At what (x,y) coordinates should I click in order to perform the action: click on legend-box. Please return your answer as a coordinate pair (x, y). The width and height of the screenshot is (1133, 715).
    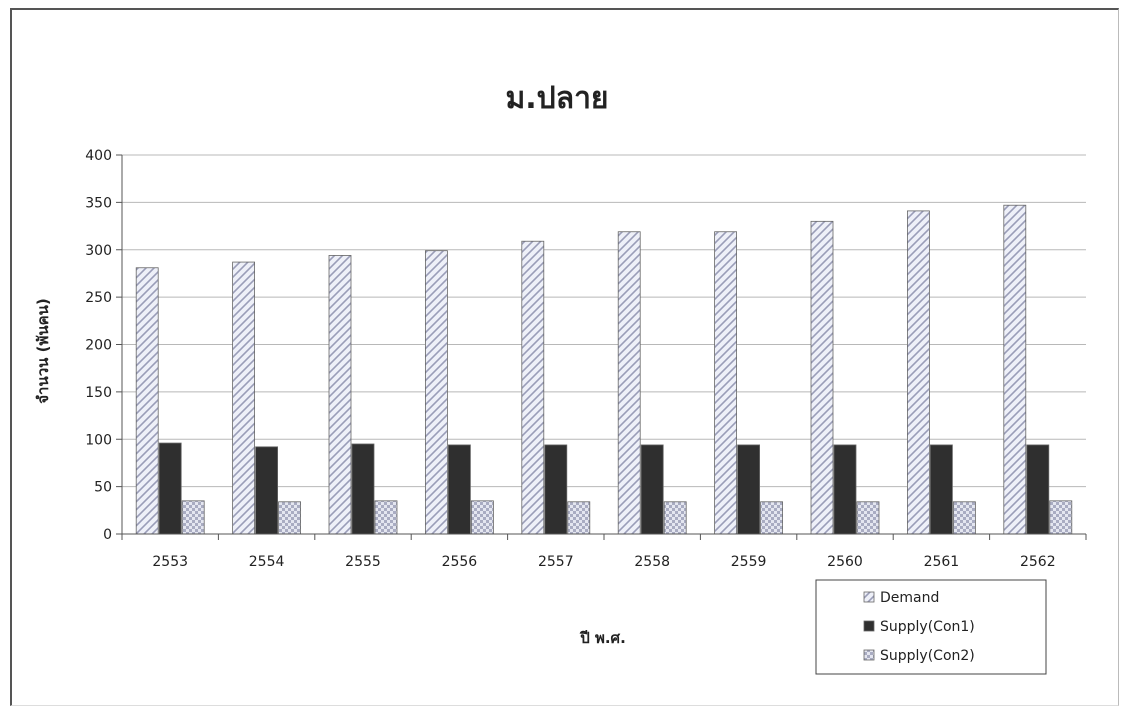
    Looking at the image, I should click on (931, 627).